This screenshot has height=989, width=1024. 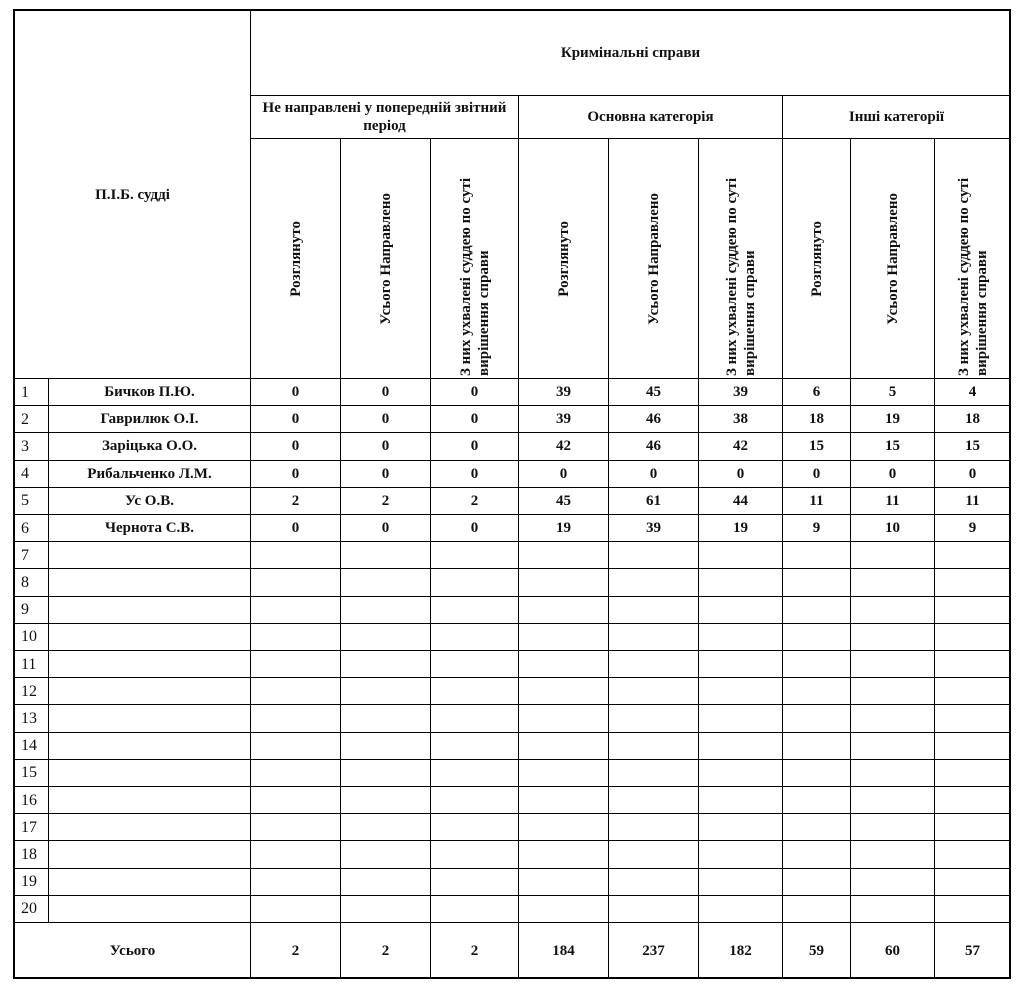 What do you see at coordinates (149, 446) in the screenshot?
I see `judge-name-text: Заріцька О.О.` at bounding box center [149, 446].